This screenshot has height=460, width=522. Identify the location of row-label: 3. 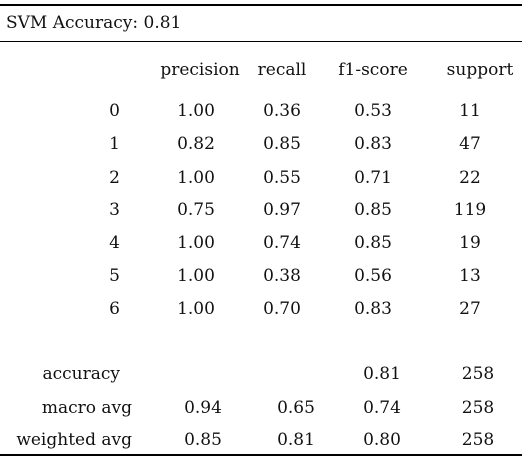
(114, 210).